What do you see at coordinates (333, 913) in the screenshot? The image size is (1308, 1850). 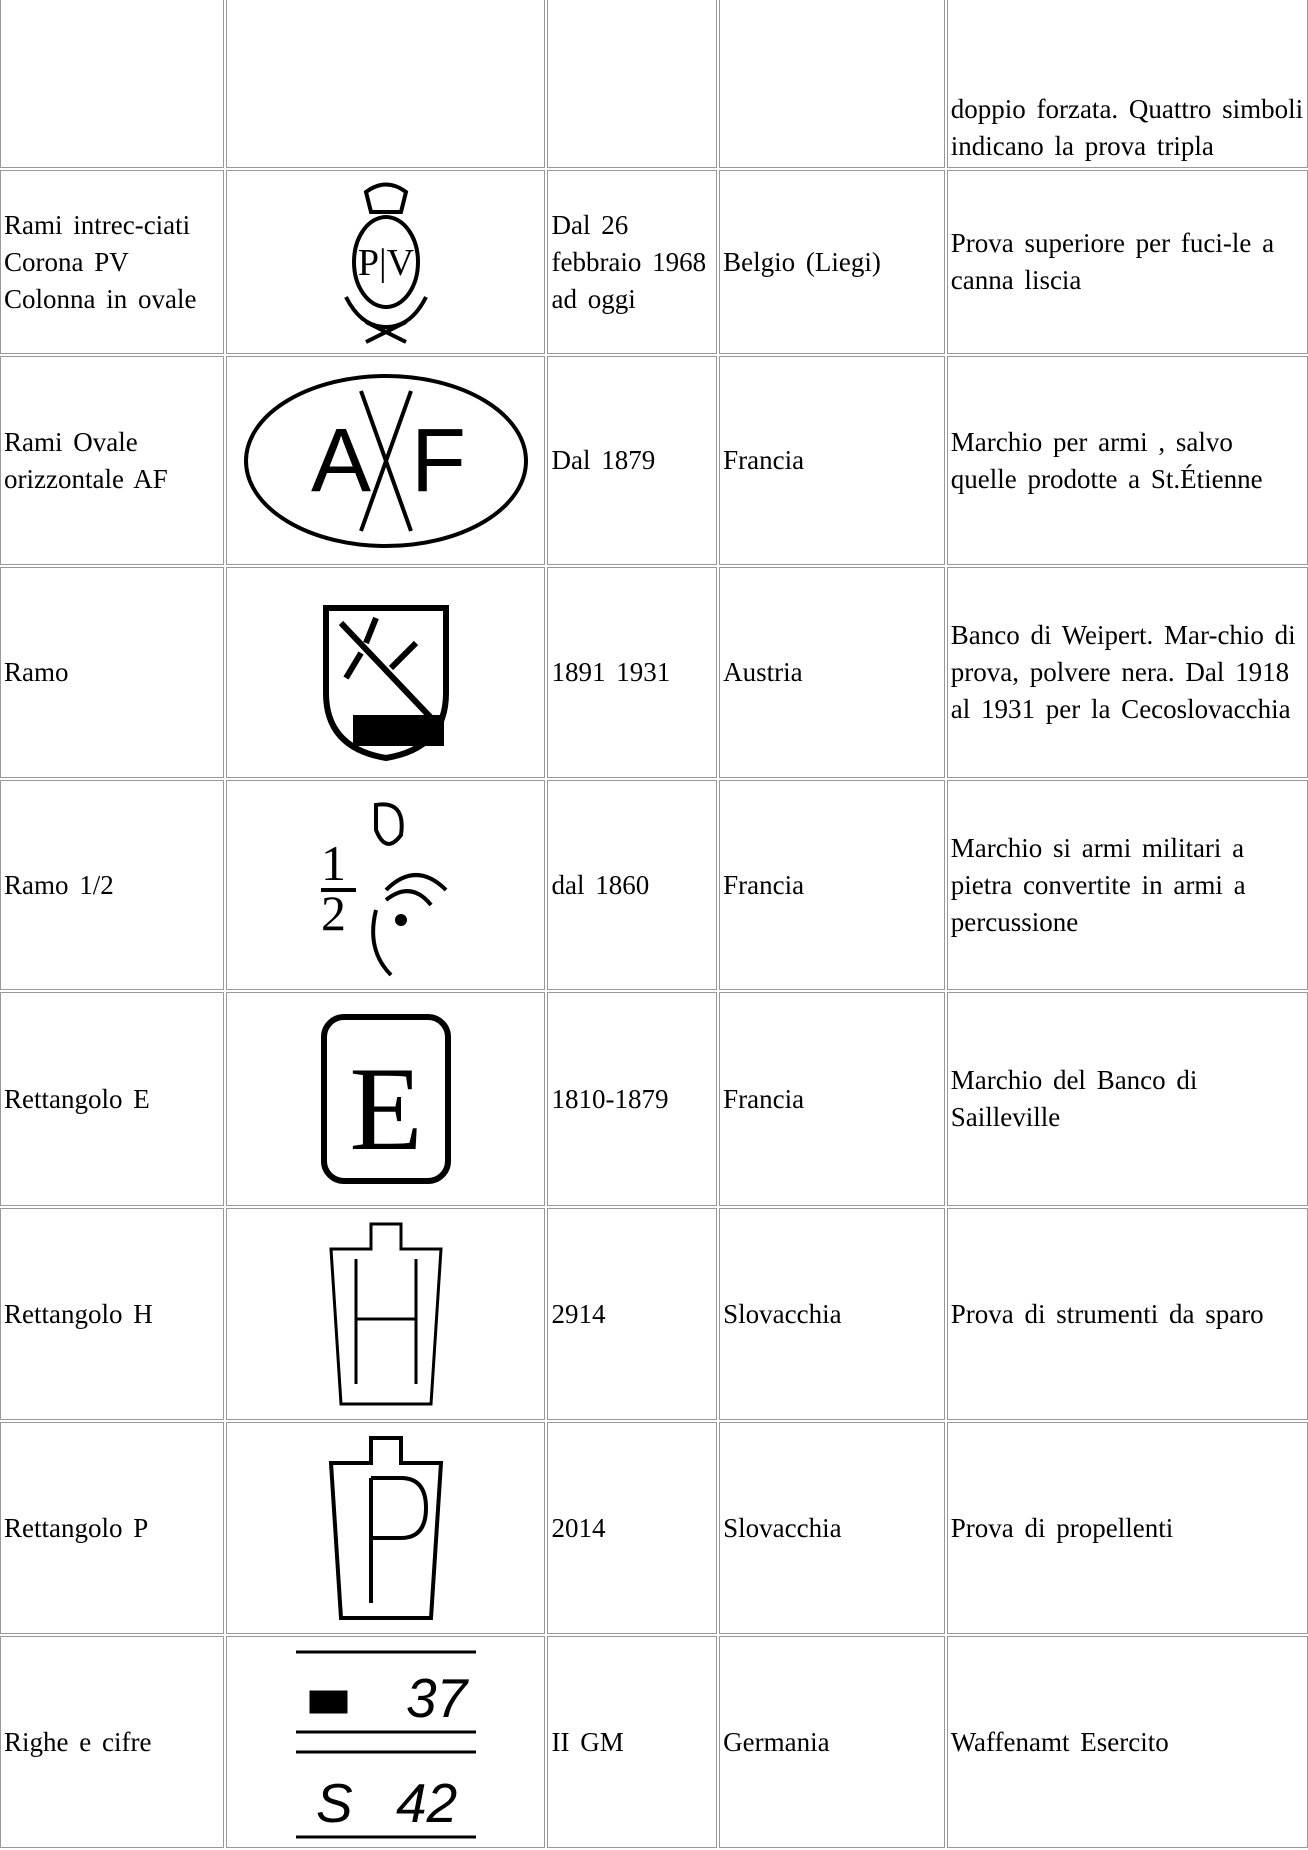 I see `svg-text: 2` at bounding box center [333, 913].